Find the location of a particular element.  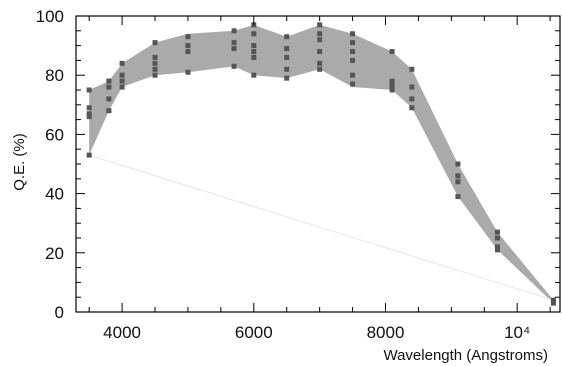

y-tick-label: 20 is located at coordinates (54, 253).